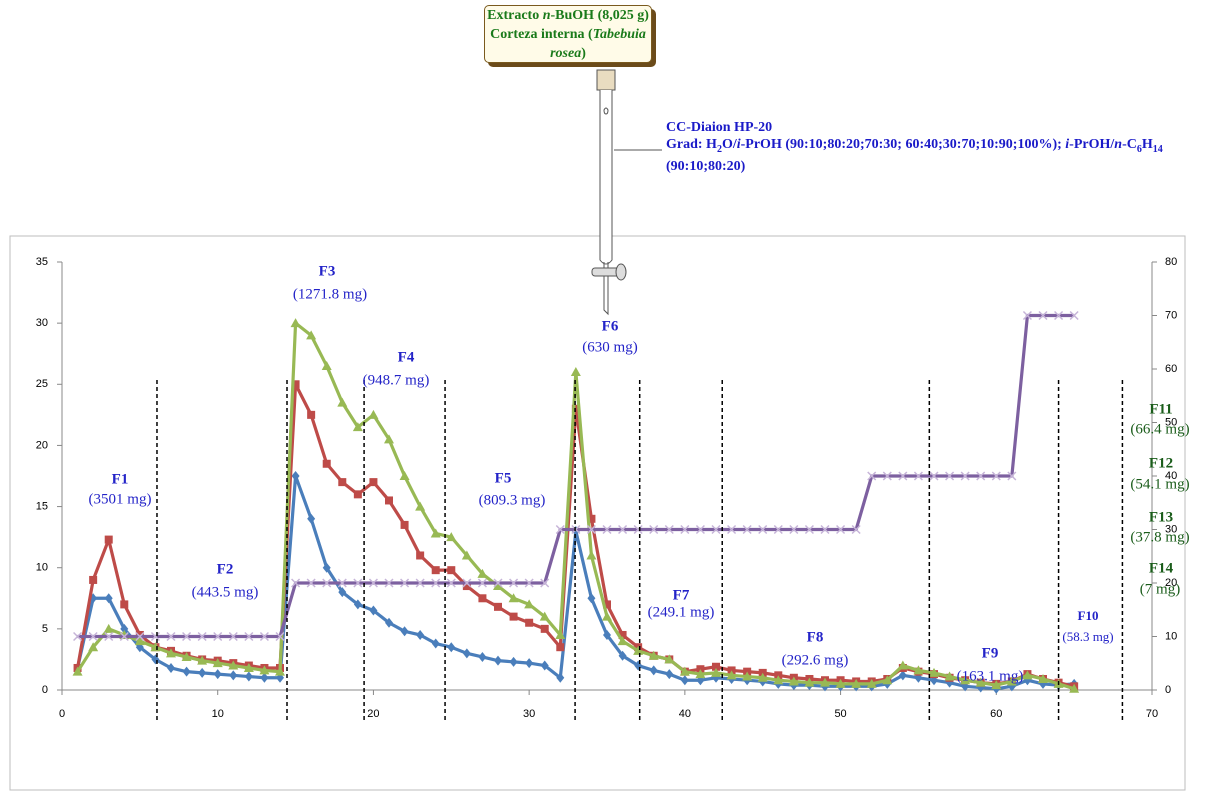 The height and width of the screenshot is (794, 1226). I want to click on x-tick-label: 40, so click(685, 714).